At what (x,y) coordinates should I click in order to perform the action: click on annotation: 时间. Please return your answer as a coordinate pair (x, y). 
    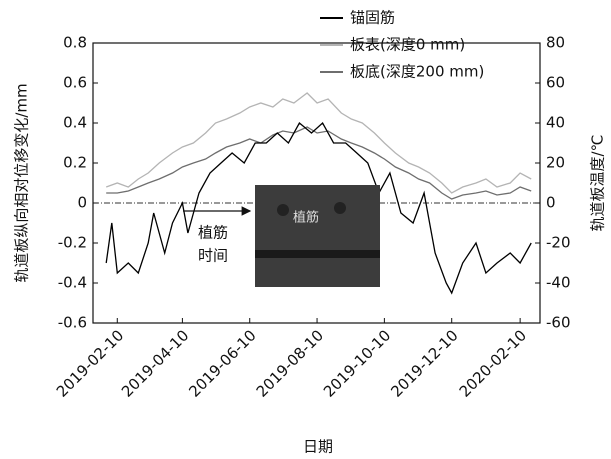
    Looking at the image, I should click on (213, 256).